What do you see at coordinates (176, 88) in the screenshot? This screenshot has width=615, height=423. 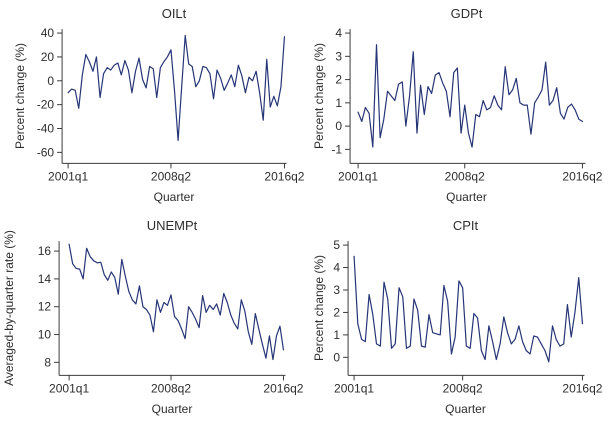 I see `series-line-oilt` at bounding box center [176, 88].